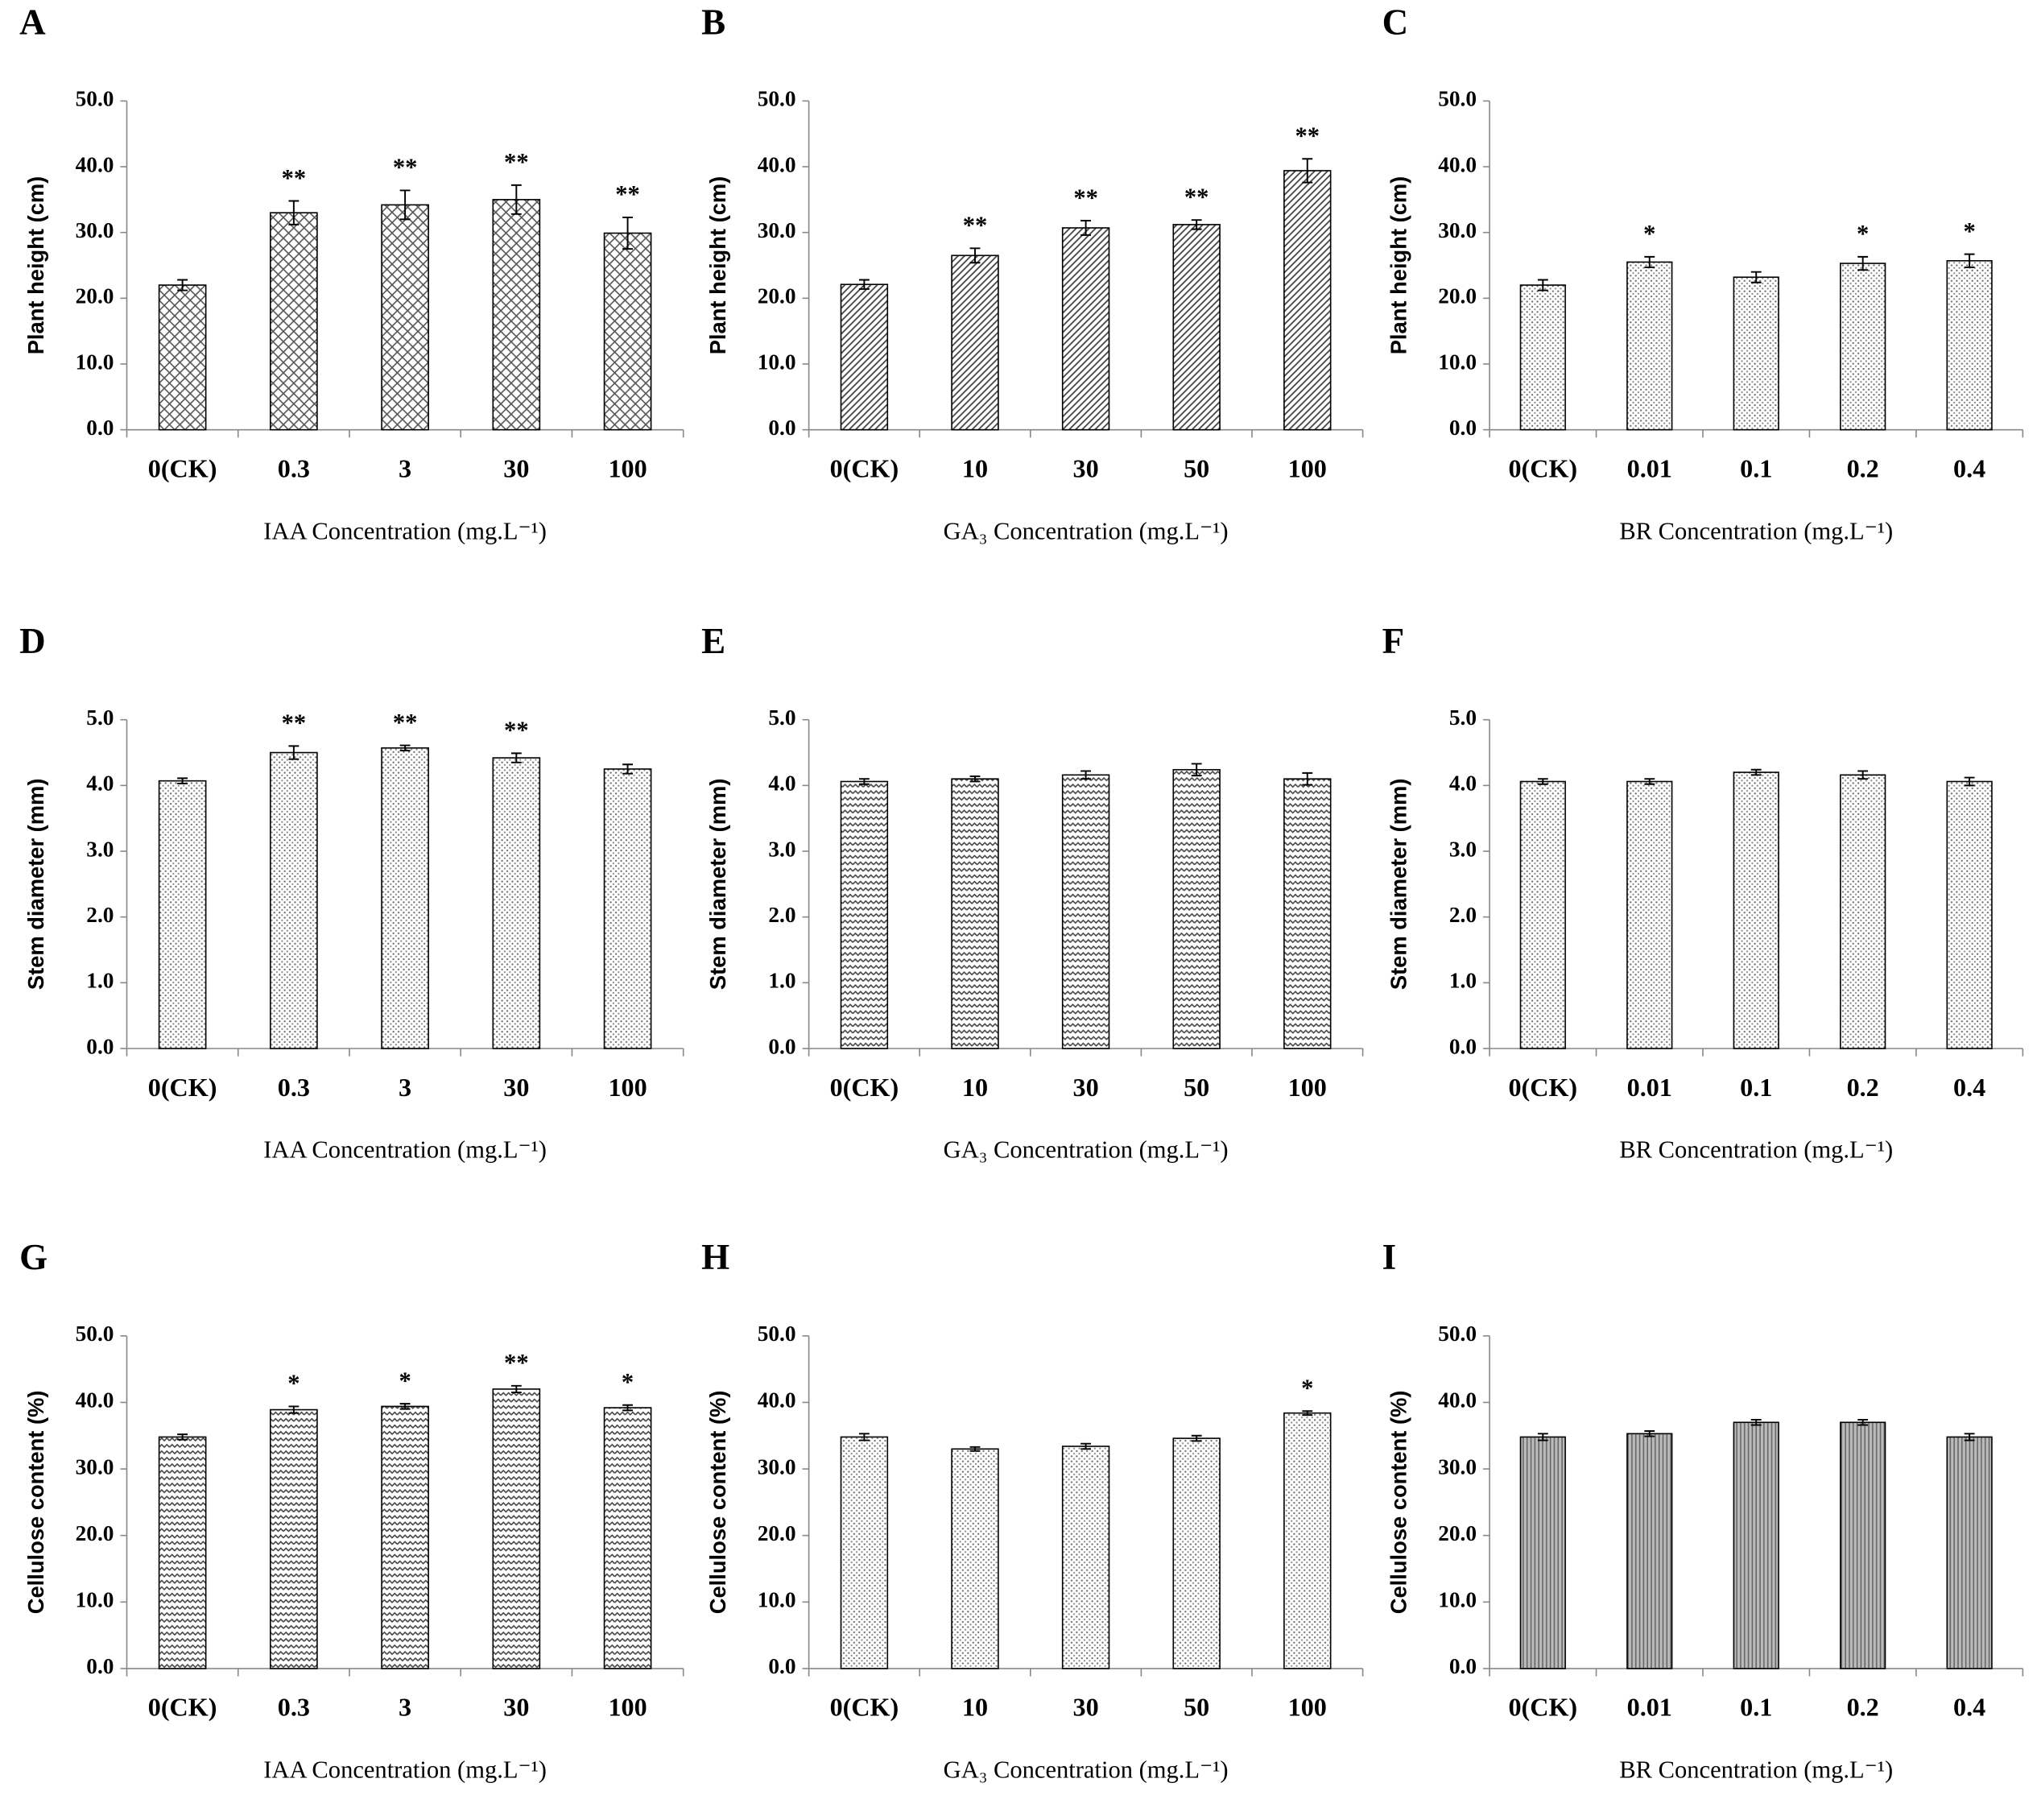 The width and height of the screenshot is (2037, 1820). What do you see at coordinates (1196, 468) in the screenshot?
I see `x-tick-label: 50` at bounding box center [1196, 468].